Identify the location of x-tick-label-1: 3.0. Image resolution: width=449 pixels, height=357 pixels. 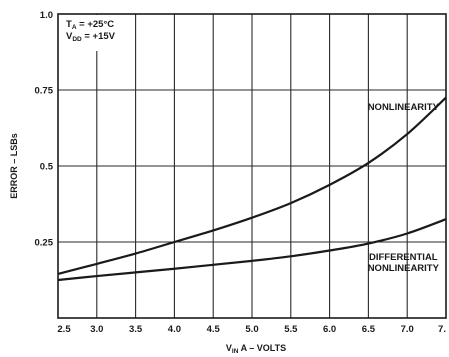
(96, 329).